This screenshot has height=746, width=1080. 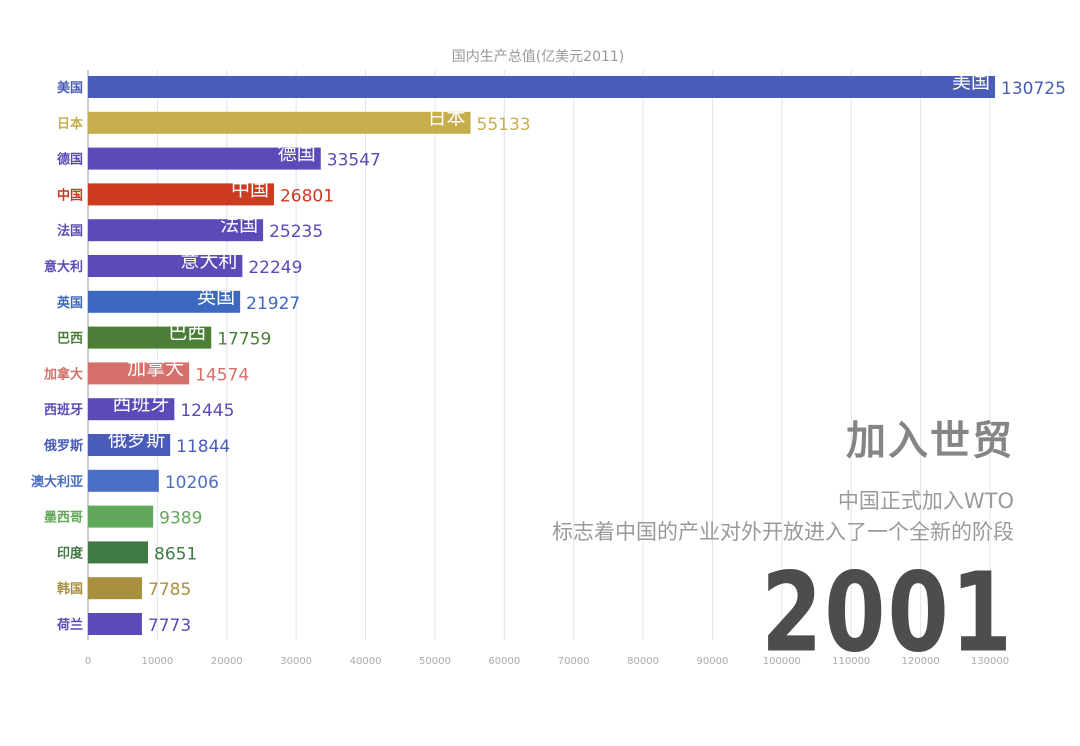 I want to click on category-label: 西班牙, so click(x=63, y=410).